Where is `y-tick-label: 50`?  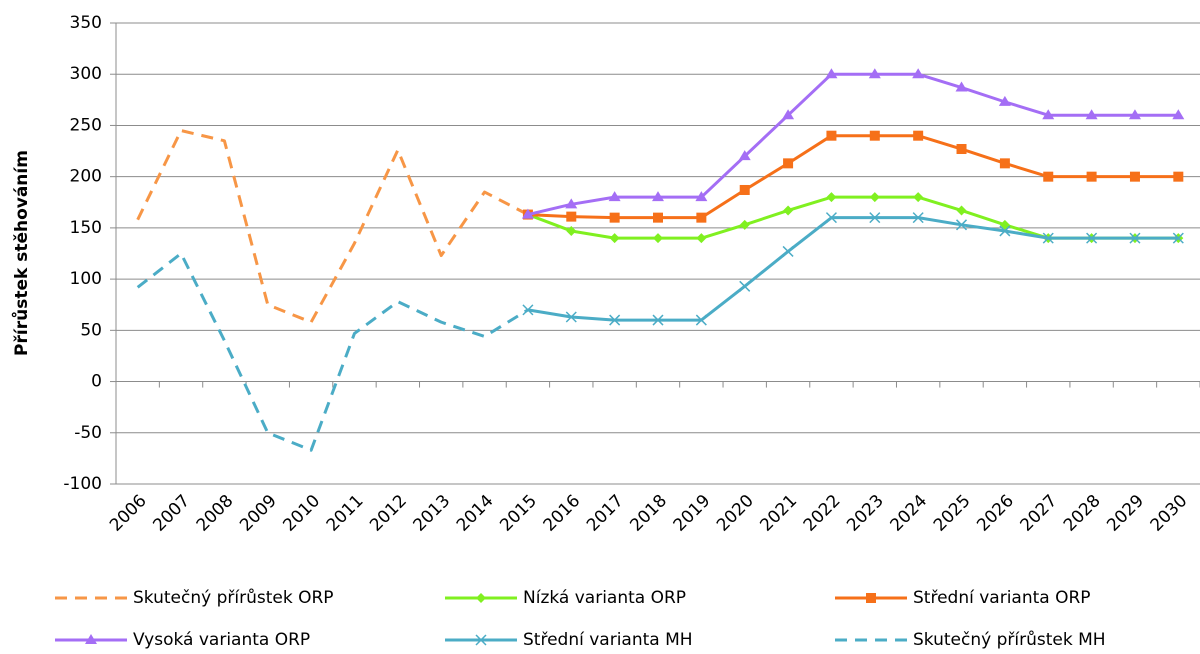 y-tick-label: 50 is located at coordinates (91, 330).